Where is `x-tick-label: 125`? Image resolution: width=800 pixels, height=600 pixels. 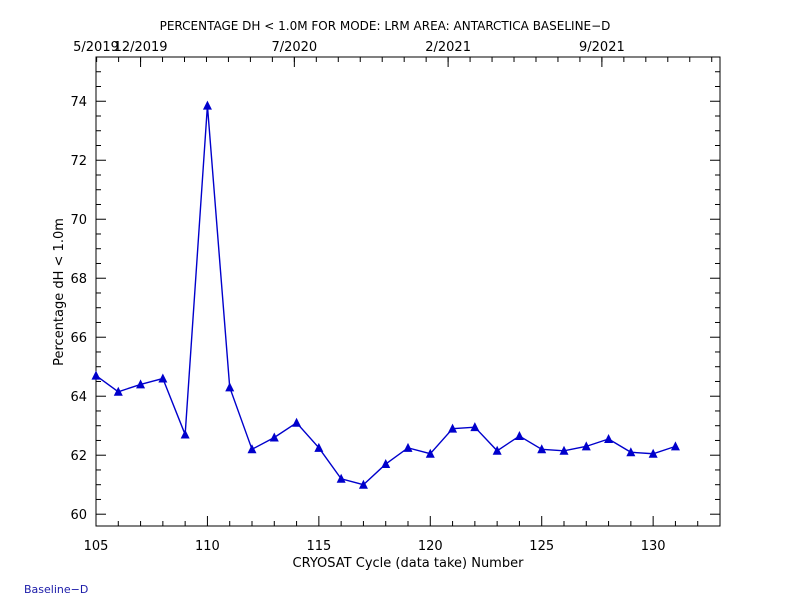
x-tick-label: 125 is located at coordinates (541, 546).